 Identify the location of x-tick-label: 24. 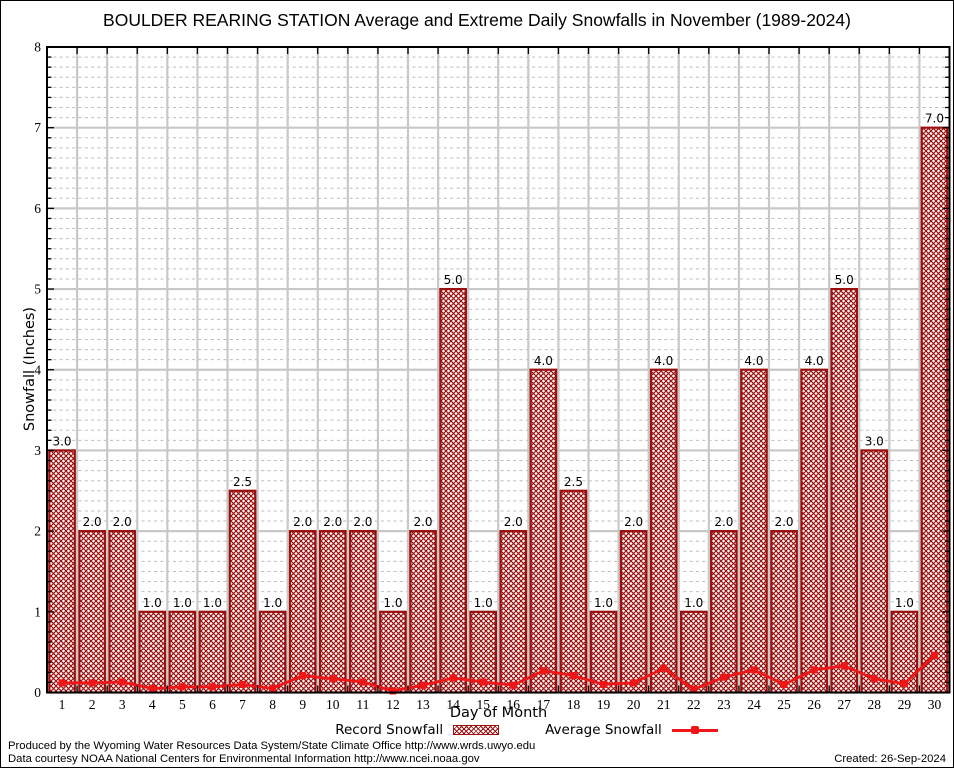
(754, 704).